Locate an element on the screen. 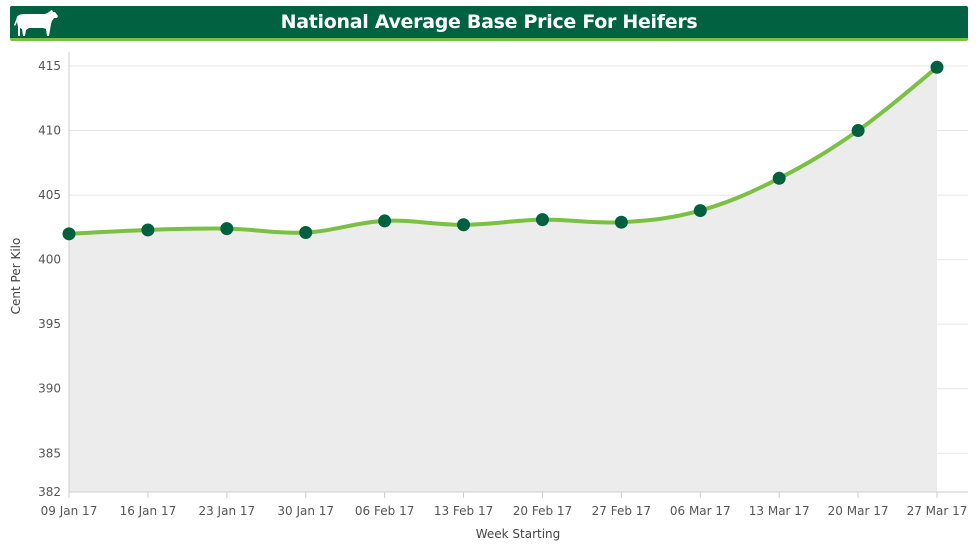  x-tick-label: 06 Feb 17 is located at coordinates (384, 511).